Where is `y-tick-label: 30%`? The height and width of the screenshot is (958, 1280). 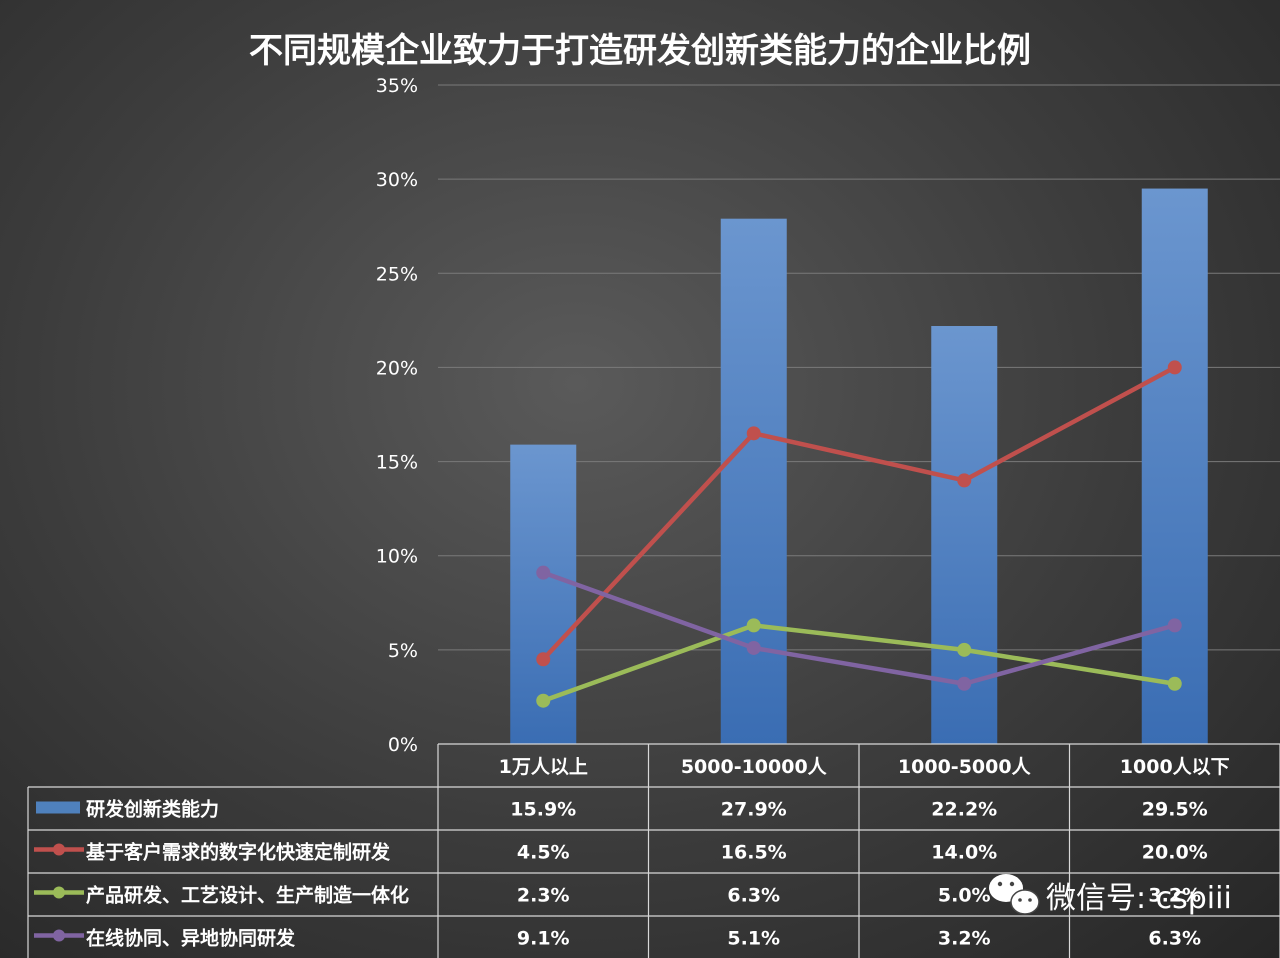
y-tick-label: 30% is located at coordinates (397, 180).